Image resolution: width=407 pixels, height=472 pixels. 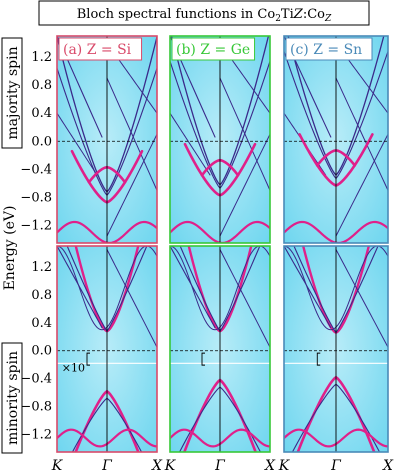 I want to click on minority-spin-label: minority spin, so click(x=12, y=398).